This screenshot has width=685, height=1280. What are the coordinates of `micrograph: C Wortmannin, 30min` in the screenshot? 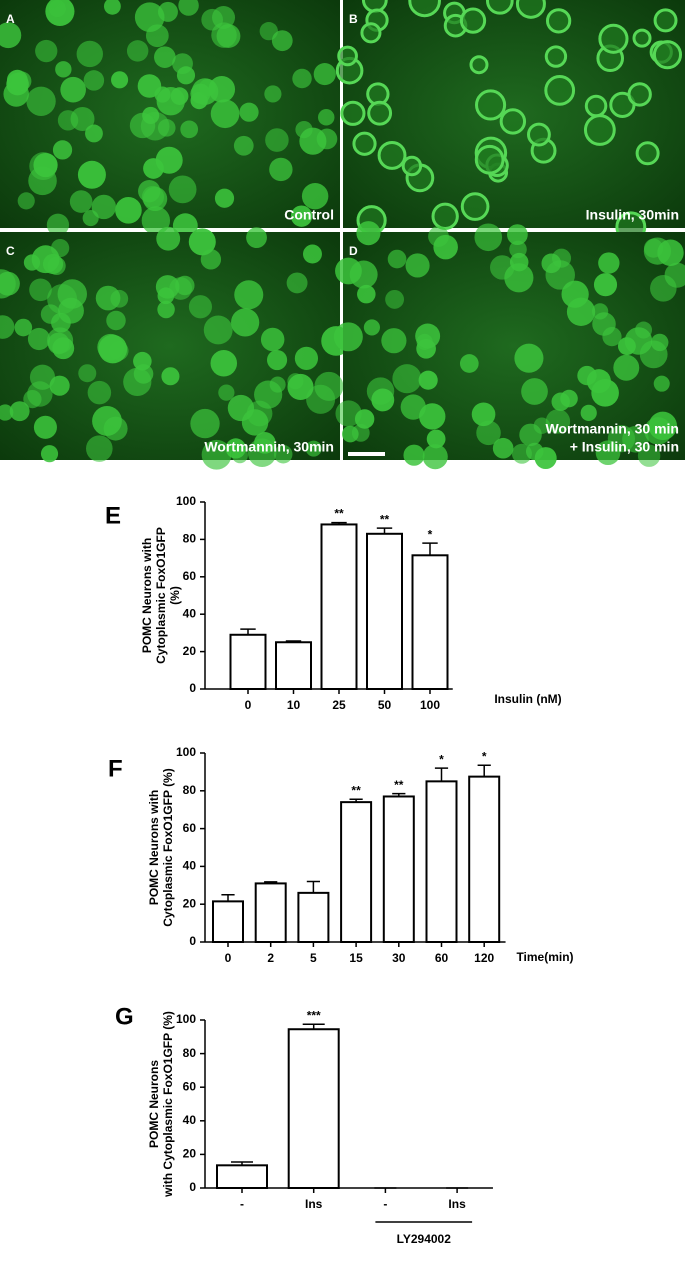 It's located at (175, 348).